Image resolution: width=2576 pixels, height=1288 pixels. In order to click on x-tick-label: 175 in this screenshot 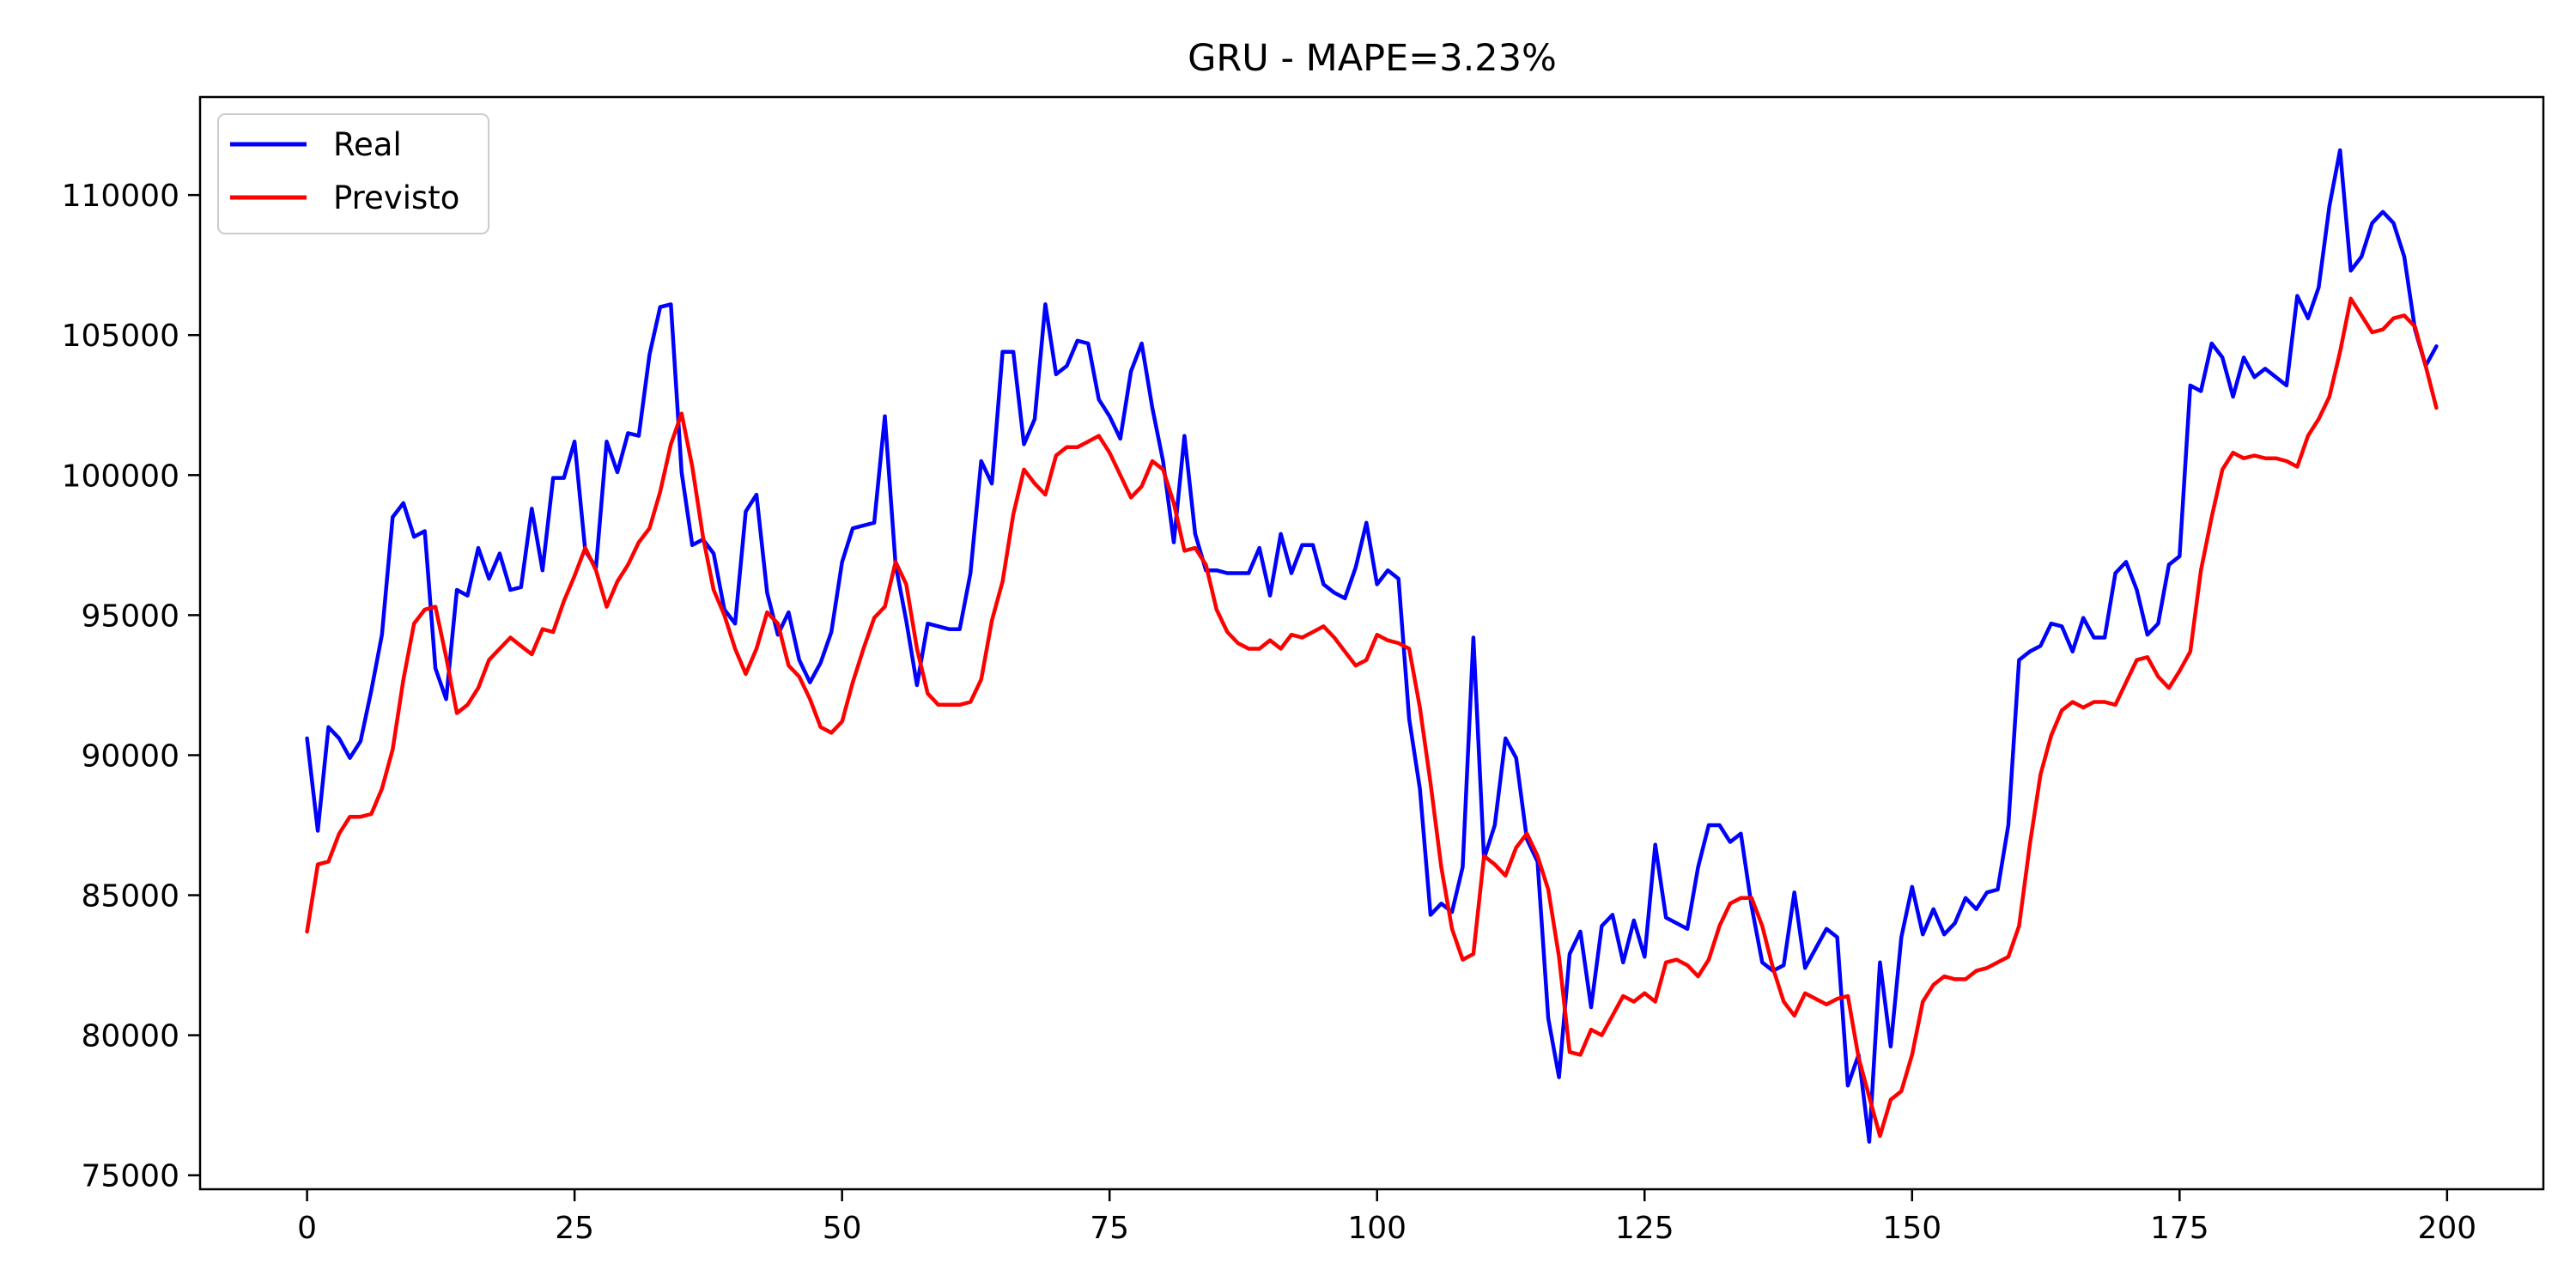, I will do `click(2179, 1228)`.